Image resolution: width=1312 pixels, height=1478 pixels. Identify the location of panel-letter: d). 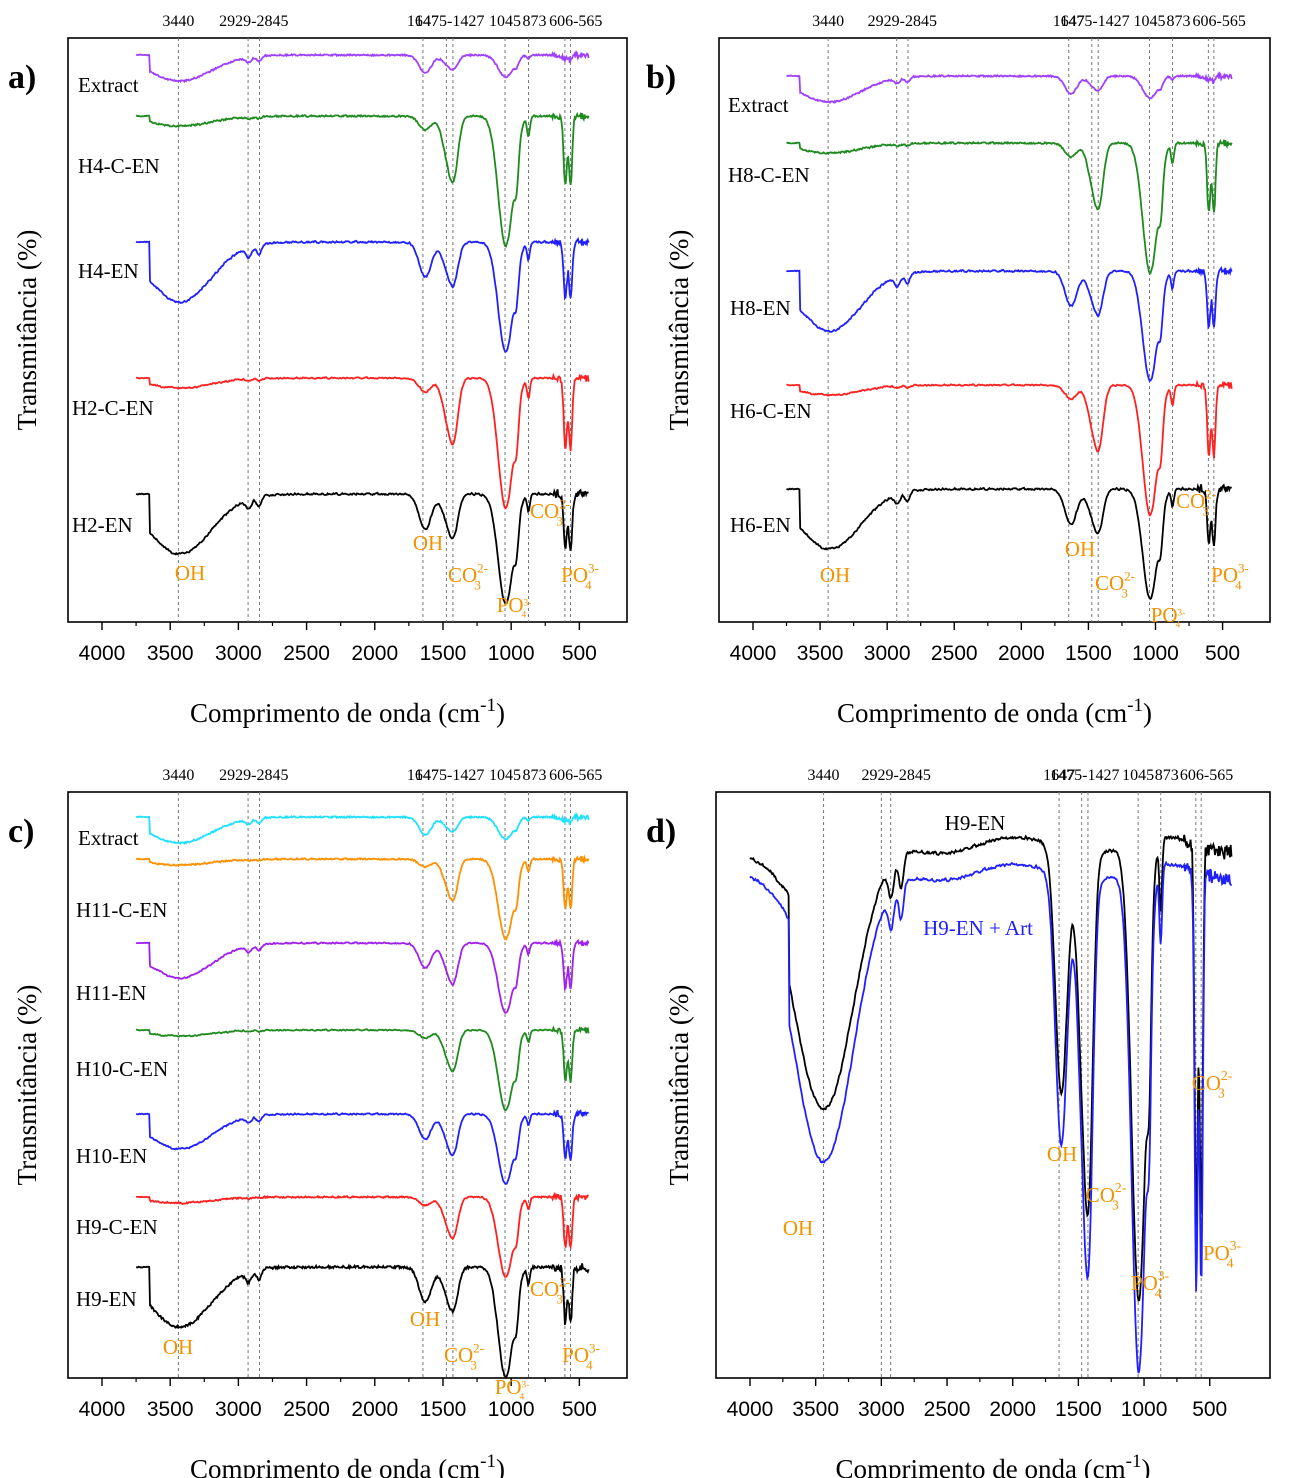
(661, 831).